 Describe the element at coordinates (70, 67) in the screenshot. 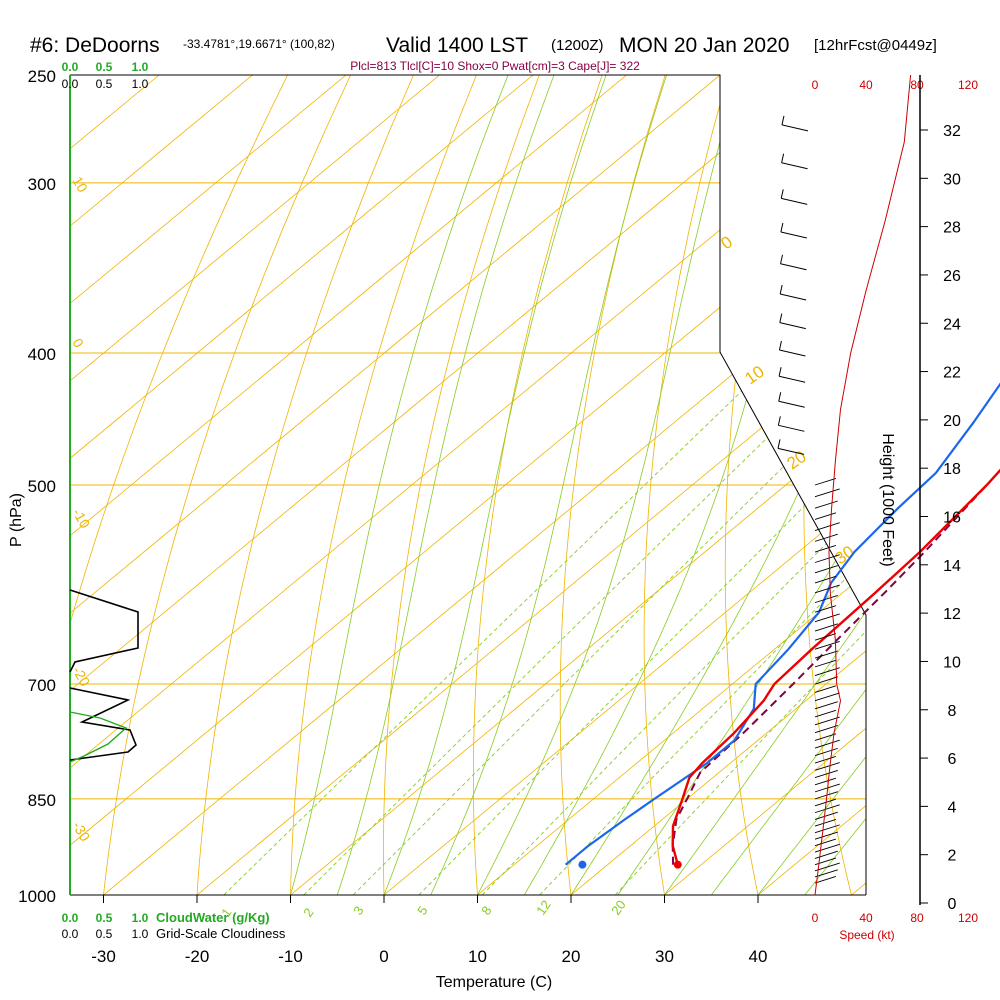

I see `cloud-water-tick-top: 0.0` at that location.